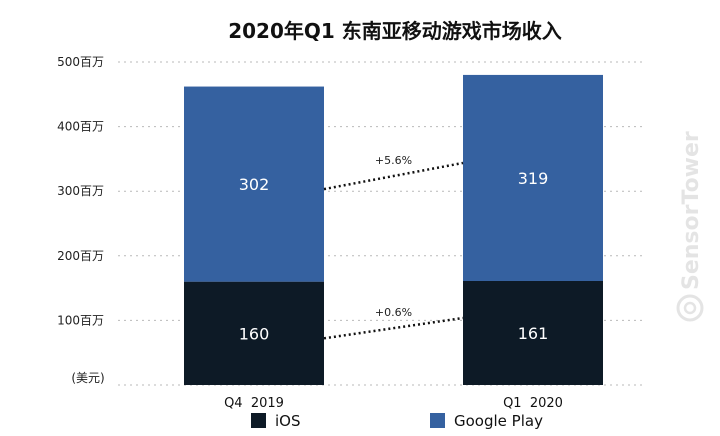 This screenshot has height=436, width=720. Describe the element at coordinates (393, 160) in the screenshot. I see `growth-label: +5.6%` at that location.